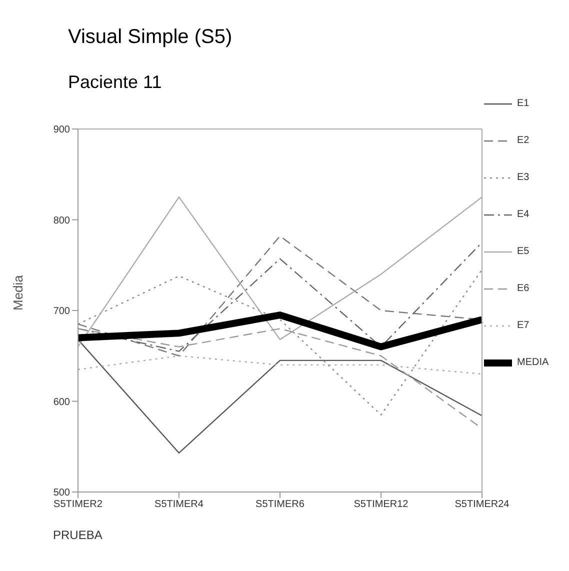 The height and width of the screenshot is (571, 569). What do you see at coordinates (150, 37) in the screenshot?
I see `chart-title: Visual Simple (S5)` at bounding box center [150, 37].